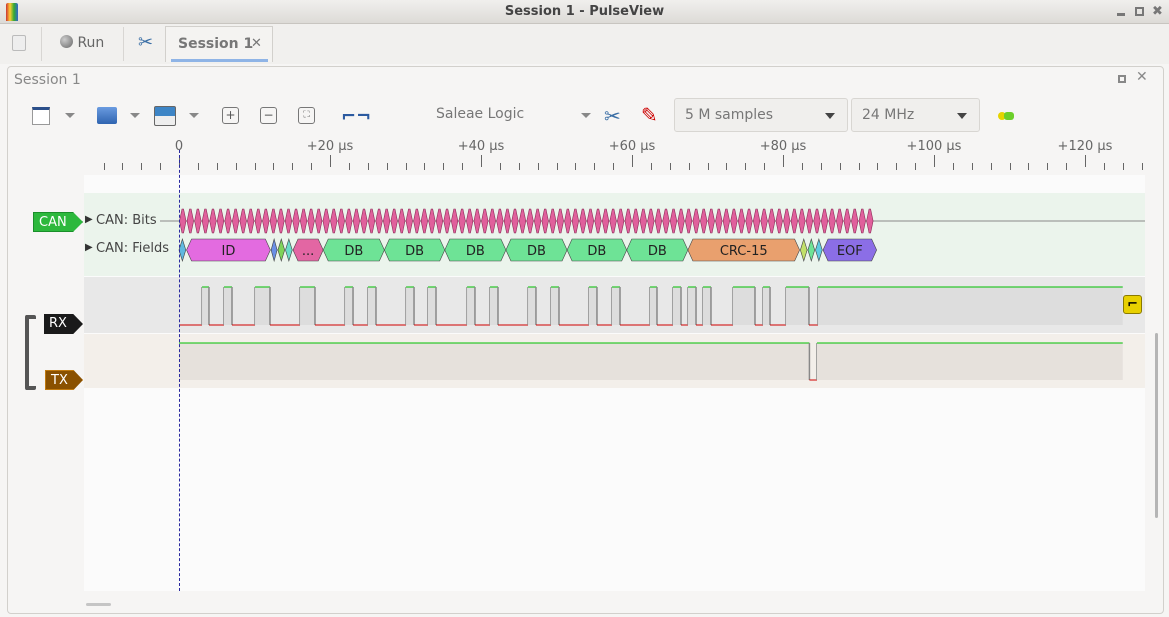 This screenshot has height=617, width=1169. What do you see at coordinates (511, 115) in the screenshot?
I see `device-selector: Saleae Logic` at bounding box center [511, 115].